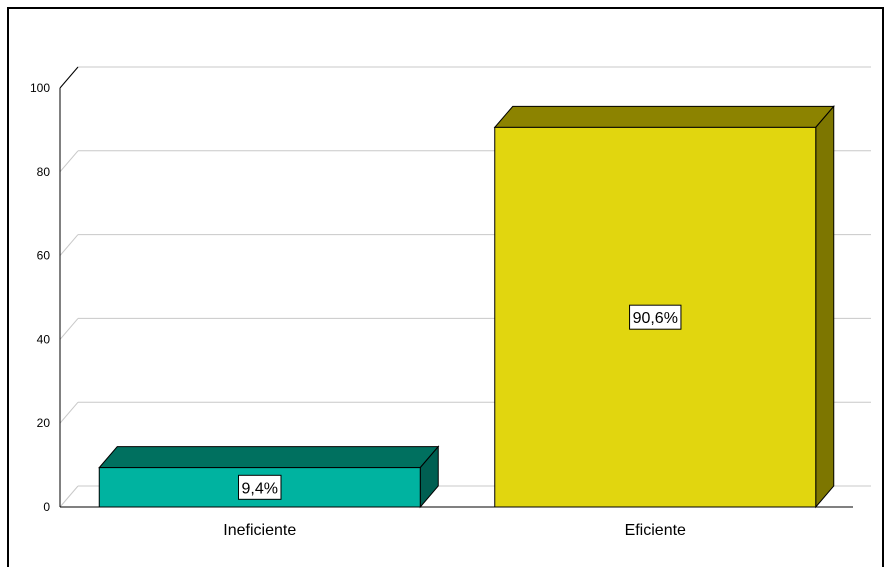  What do you see at coordinates (46, 507) in the screenshot?
I see `y-tick-label: 0` at bounding box center [46, 507].